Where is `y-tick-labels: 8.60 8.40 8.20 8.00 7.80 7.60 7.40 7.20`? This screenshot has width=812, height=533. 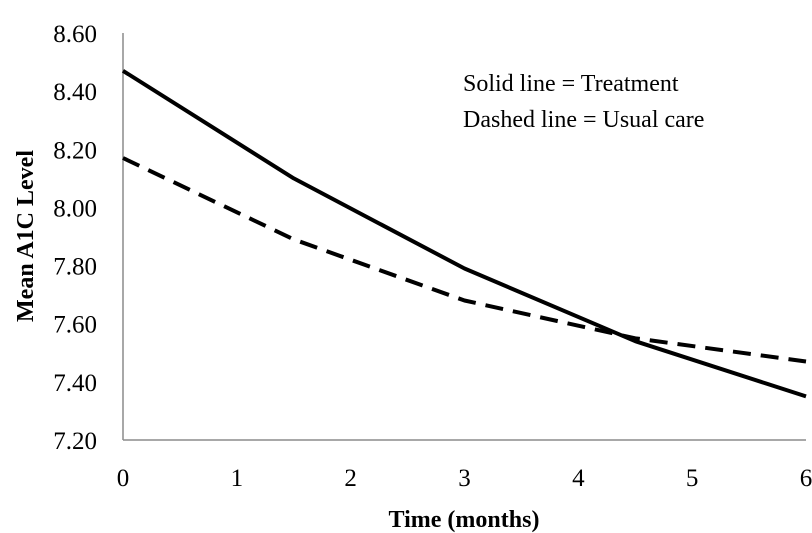
y-tick-labels: 8.60 8.40 8.20 8.00 7.80 7.60 7.40 7.20 is located at coordinates (75, 238).